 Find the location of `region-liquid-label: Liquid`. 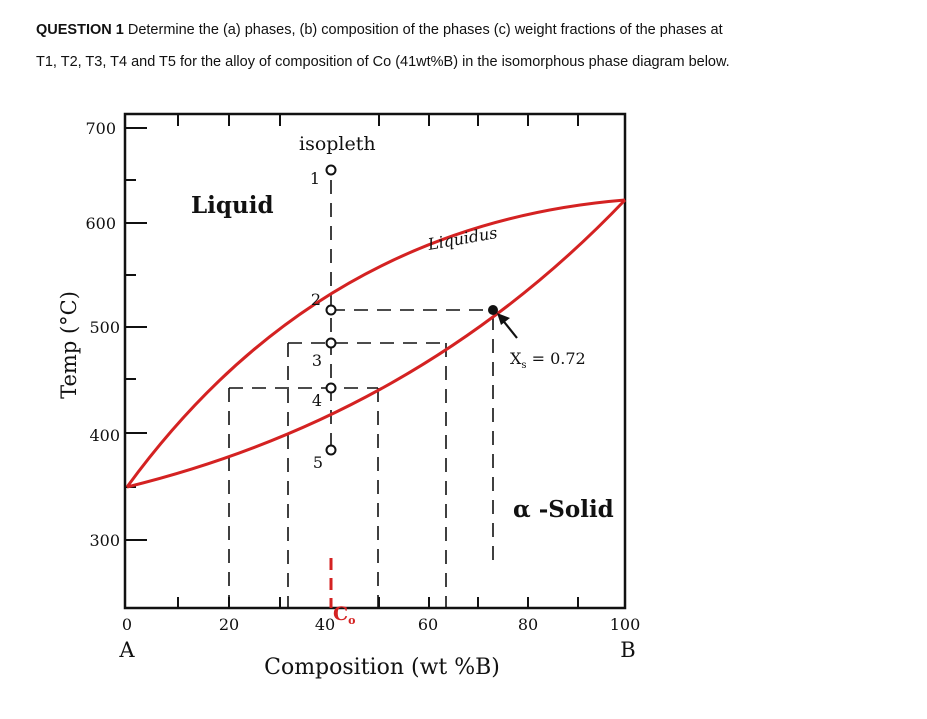

region-liquid-label: Liquid is located at coordinates (232, 205).